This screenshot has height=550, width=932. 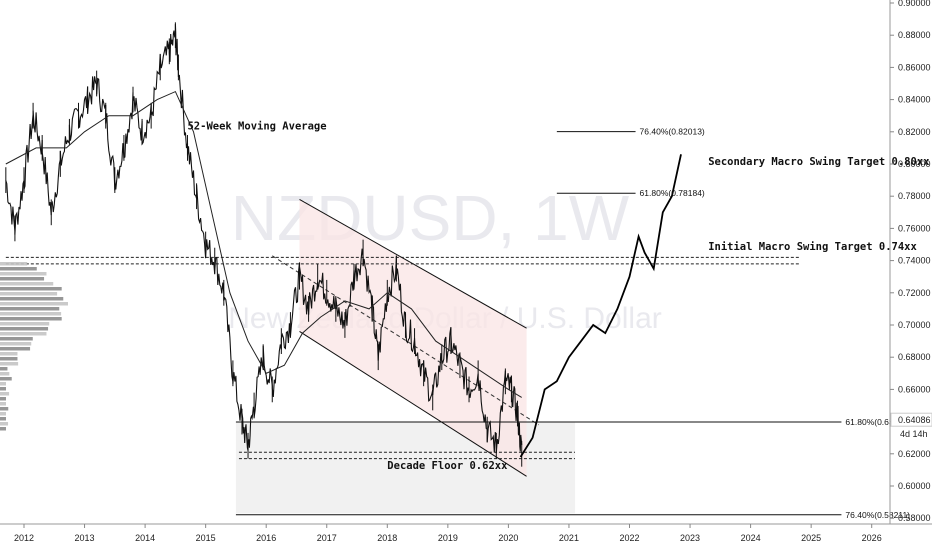 What do you see at coordinates (914, 518) in the screenshot?
I see `y-tick-label: 0.58000` at bounding box center [914, 518].